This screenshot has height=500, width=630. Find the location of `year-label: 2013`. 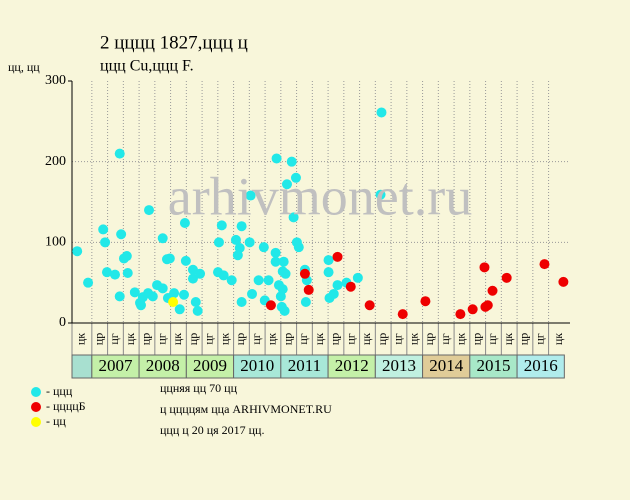

year-label: 2013 is located at coordinates (399, 365).